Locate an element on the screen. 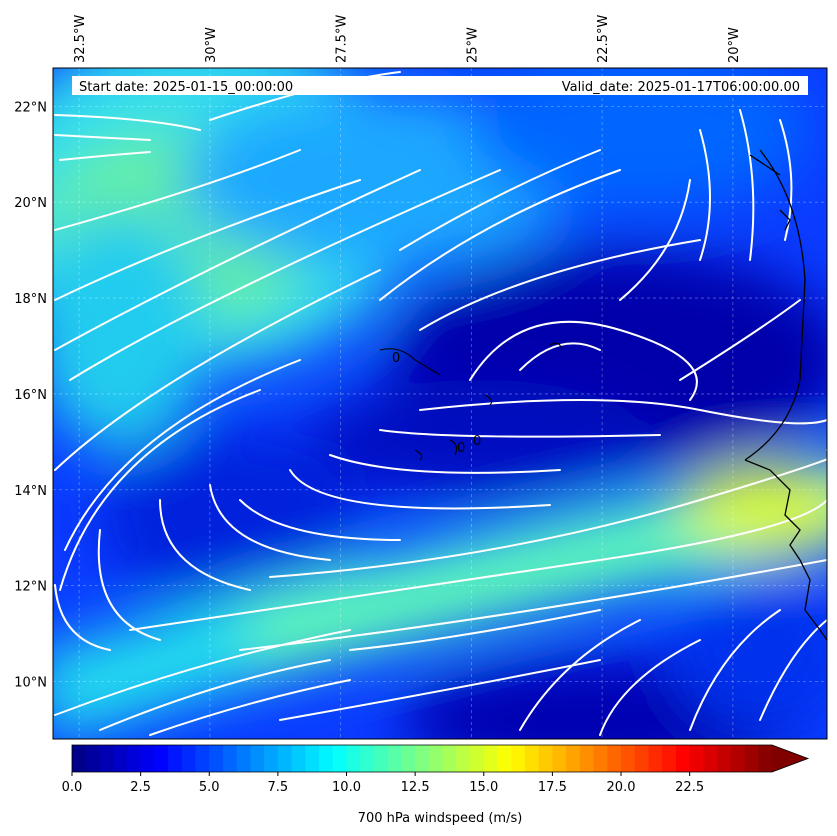 The image size is (837, 836). colorbar-extend-arrow is located at coordinates (790, 758).